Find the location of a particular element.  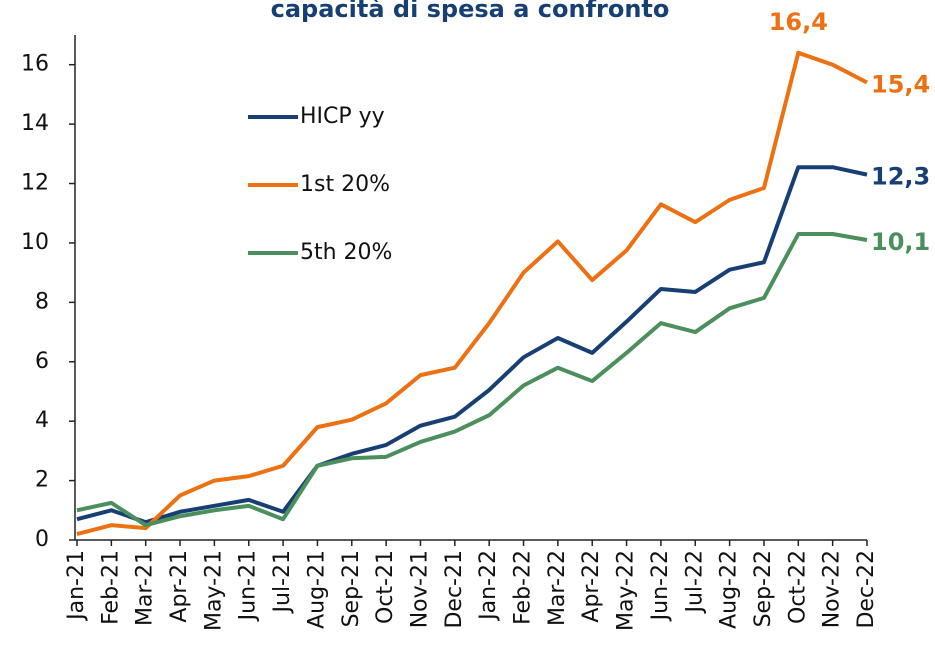

y-tick-label: 14 is located at coordinates (35, 123).